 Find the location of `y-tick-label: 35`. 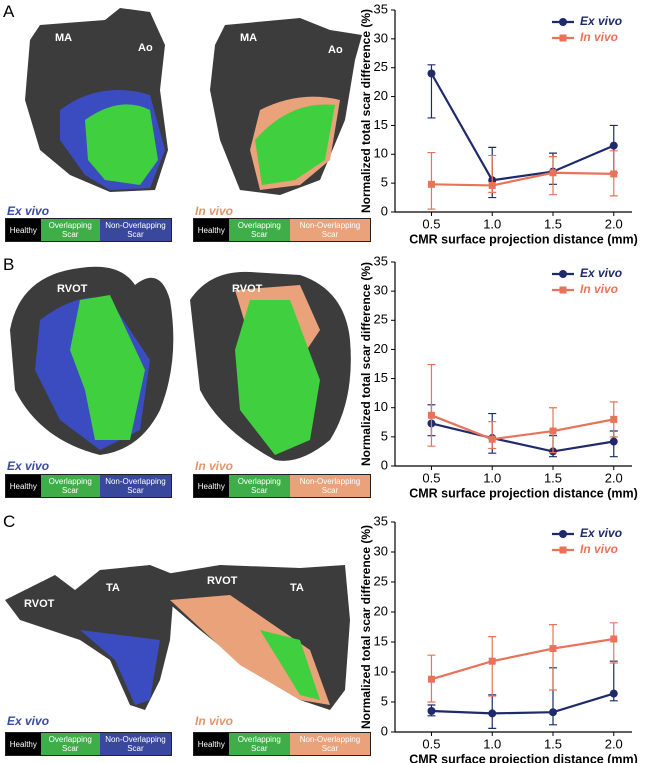

y-tick-label: 35 is located at coordinates (381, 260).